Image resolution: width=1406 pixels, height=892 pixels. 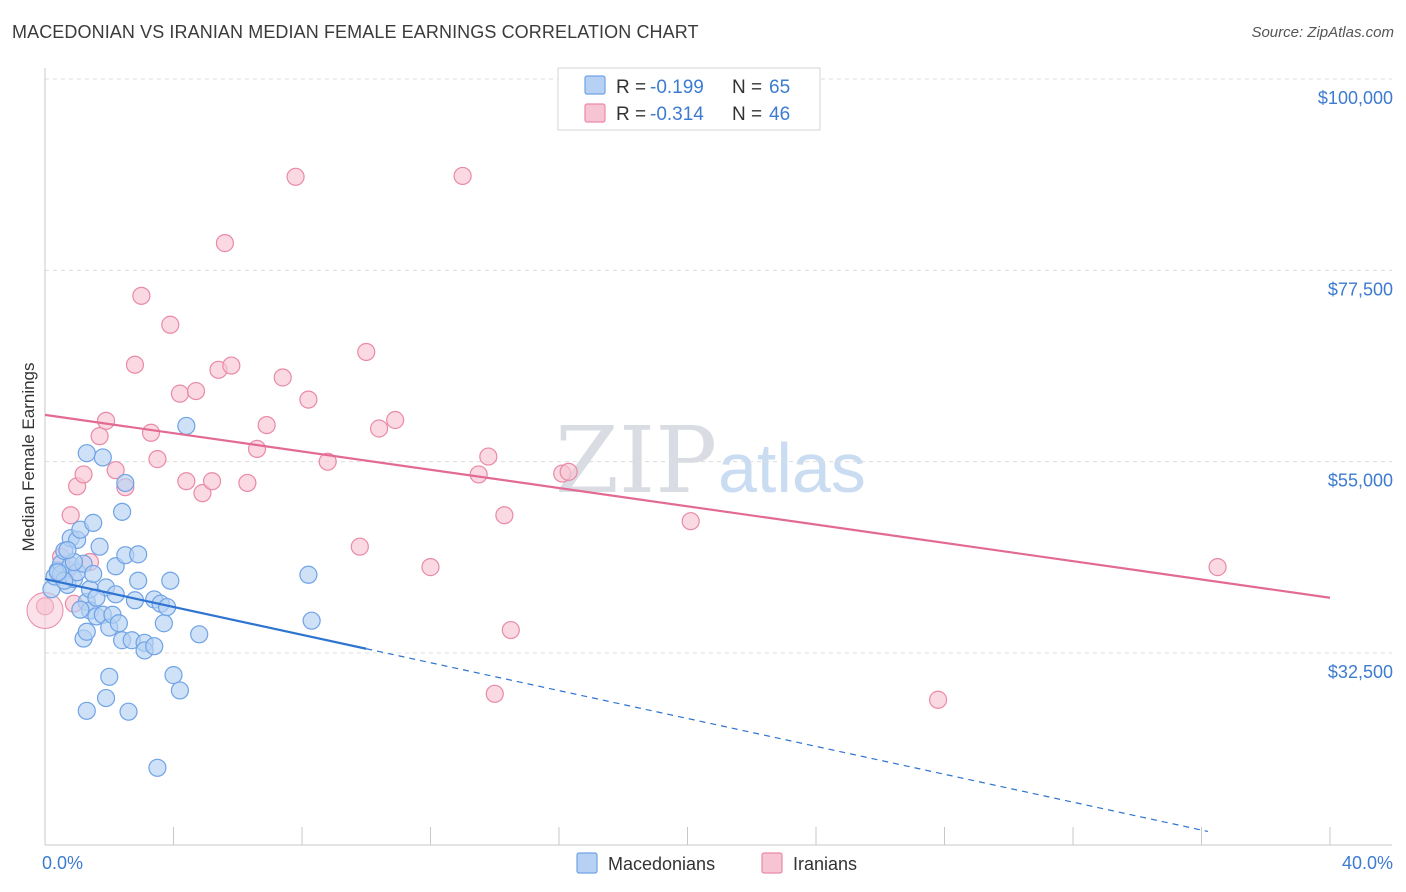 I want to click on legend-swatch-iranians, so click(x=595, y=113).